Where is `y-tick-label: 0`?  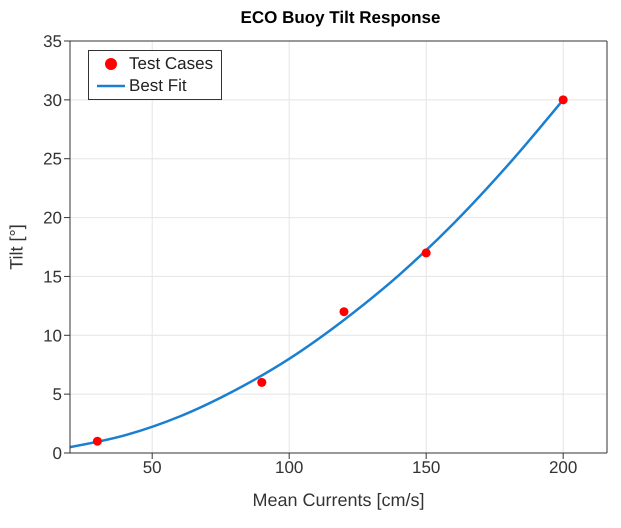 y-tick-label: 0 is located at coordinates (57, 454).